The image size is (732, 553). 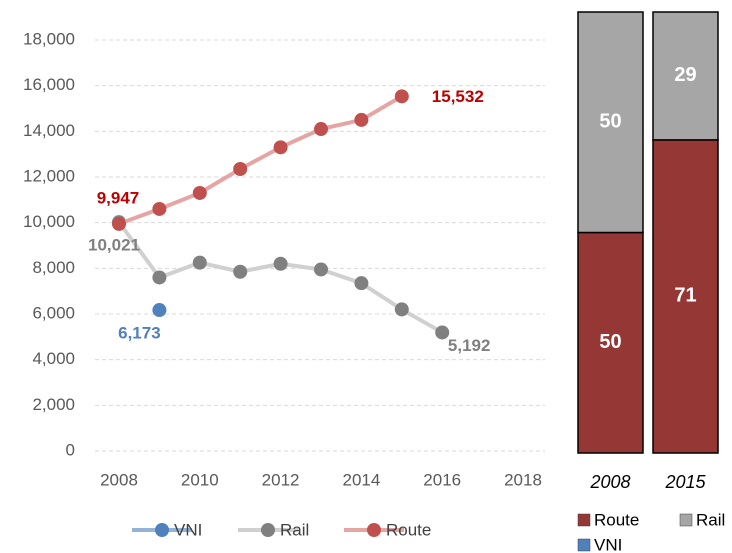 What do you see at coordinates (442, 479) in the screenshot?
I see `x-tick-label: 2016` at bounding box center [442, 479].